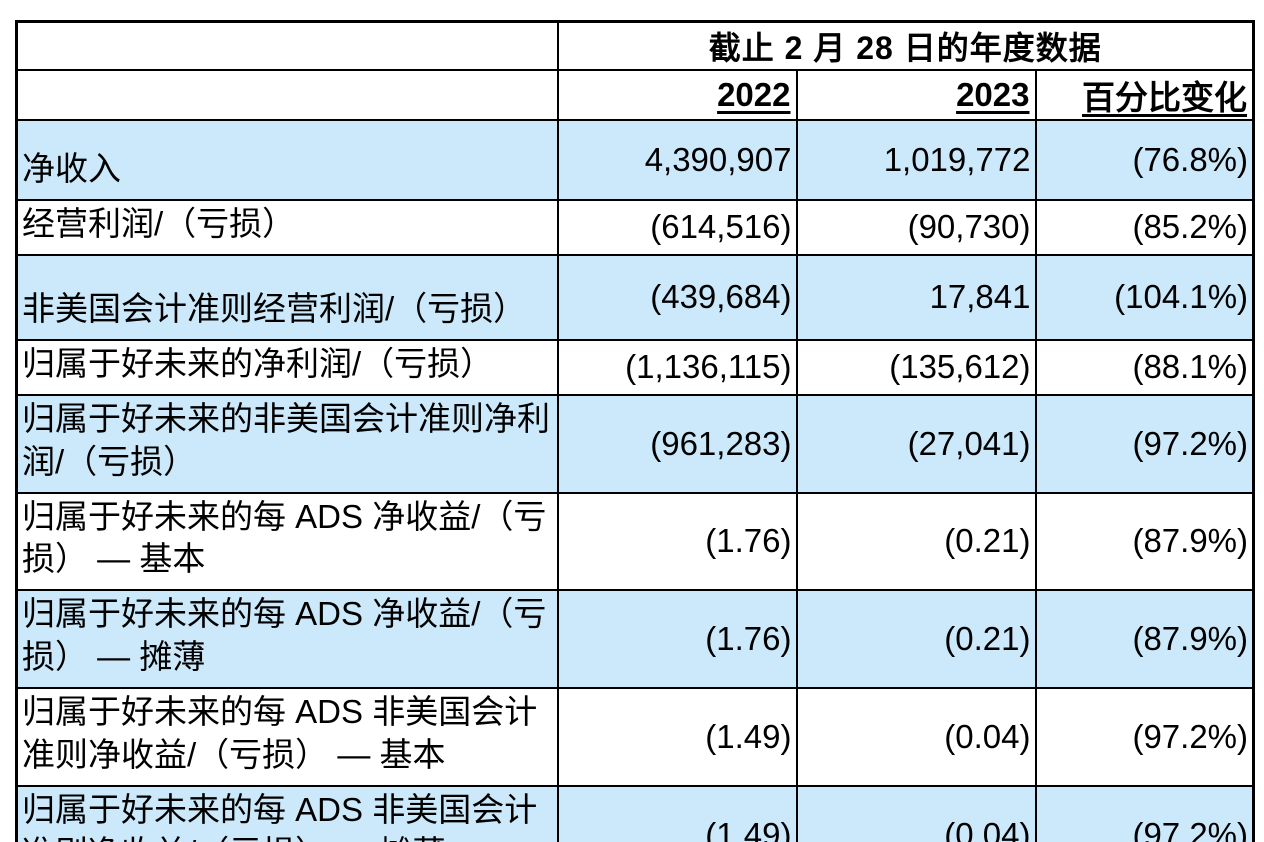 The image size is (1264, 842). Describe the element at coordinates (287, 227) in the screenshot. I see `row-label: 经营利润/（亏损）` at that location.